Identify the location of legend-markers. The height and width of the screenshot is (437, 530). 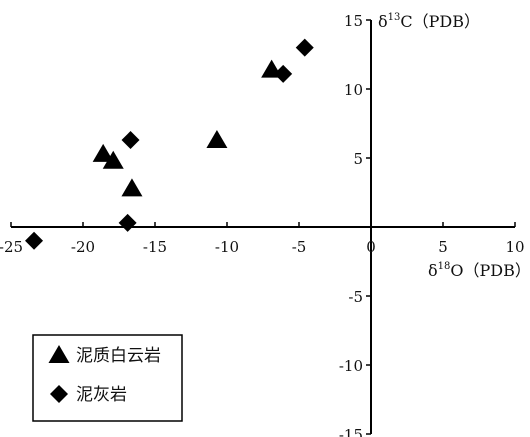
(59, 374).